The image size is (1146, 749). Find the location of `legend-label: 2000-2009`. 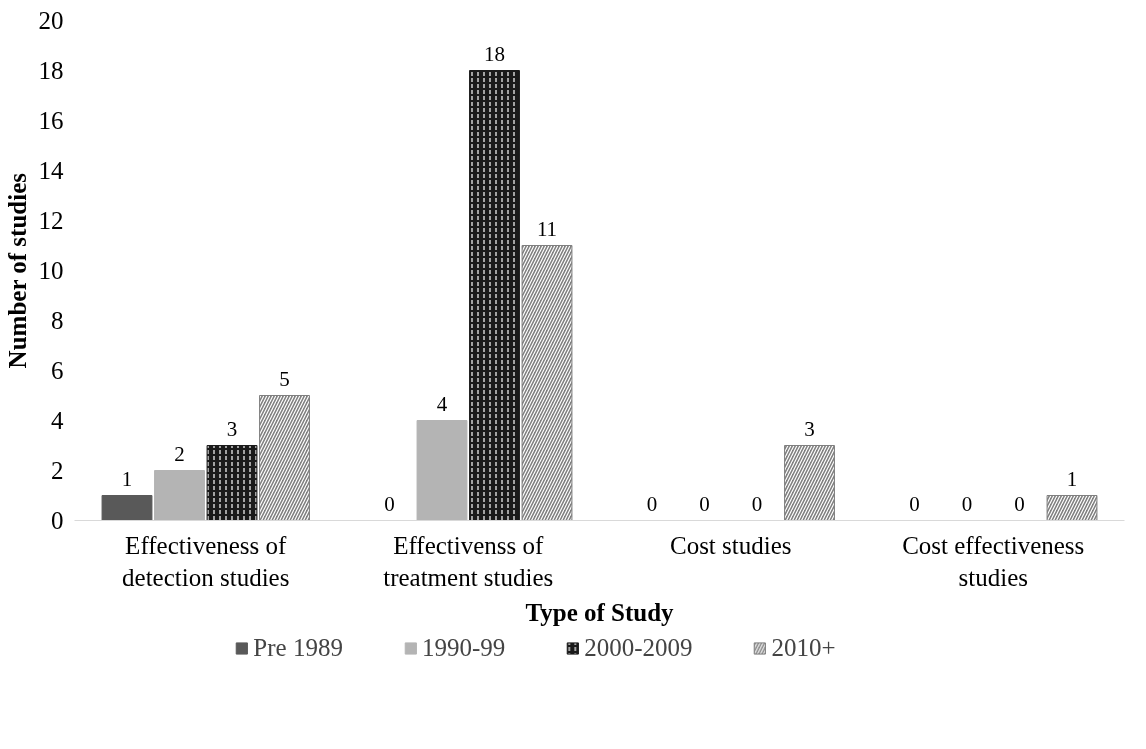

legend-label: 2000-2009 is located at coordinates (638, 648).